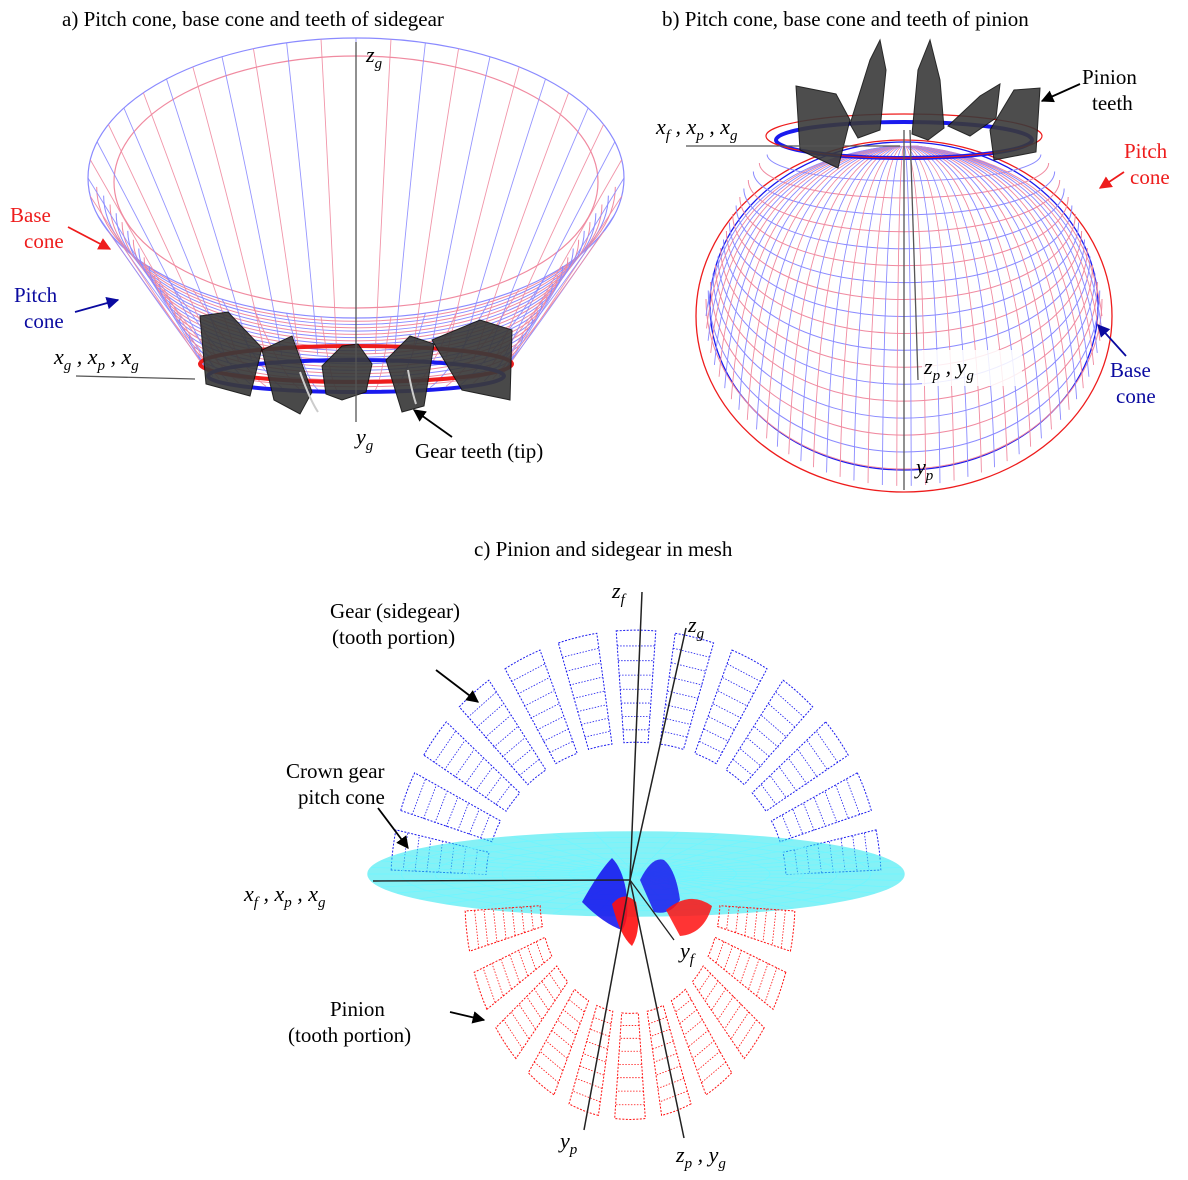 Image resolution: width=1188 pixels, height=1180 pixels. Describe the element at coordinates (658, 754) in the screenshot. I see `zg-axis-line-c` at that location.